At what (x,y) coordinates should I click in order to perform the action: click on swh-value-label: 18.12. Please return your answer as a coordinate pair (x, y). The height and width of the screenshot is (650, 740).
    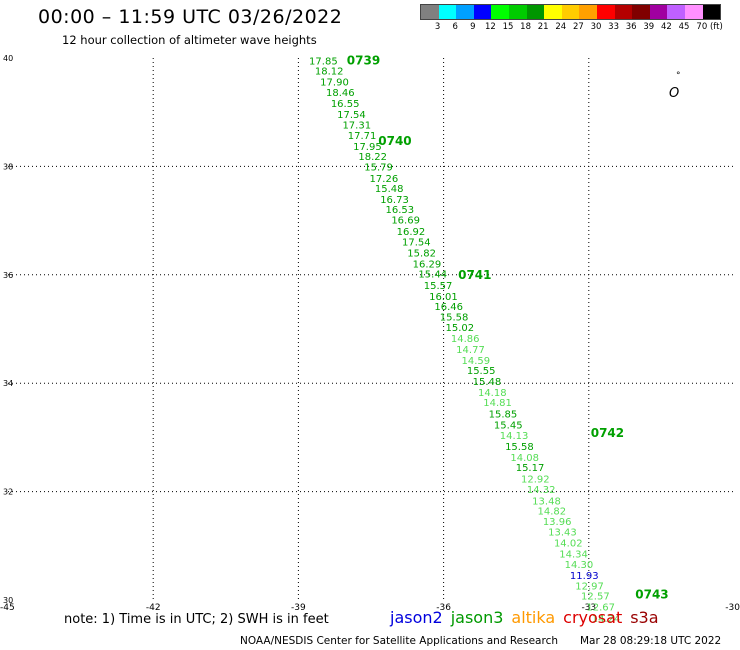
    Looking at the image, I should click on (329, 71).